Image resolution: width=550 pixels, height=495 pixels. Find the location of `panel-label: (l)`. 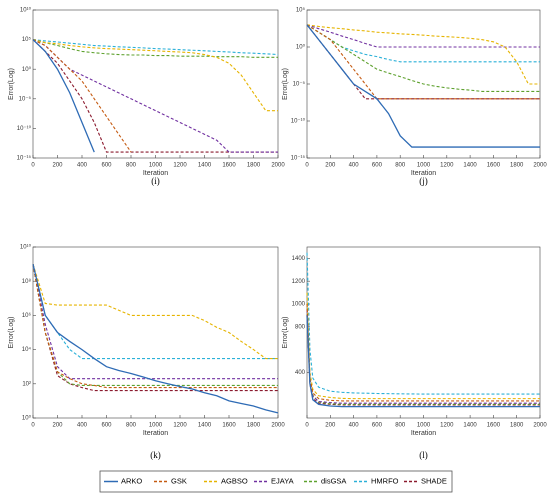

panel-label: (l) is located at coordinates (423, 455).